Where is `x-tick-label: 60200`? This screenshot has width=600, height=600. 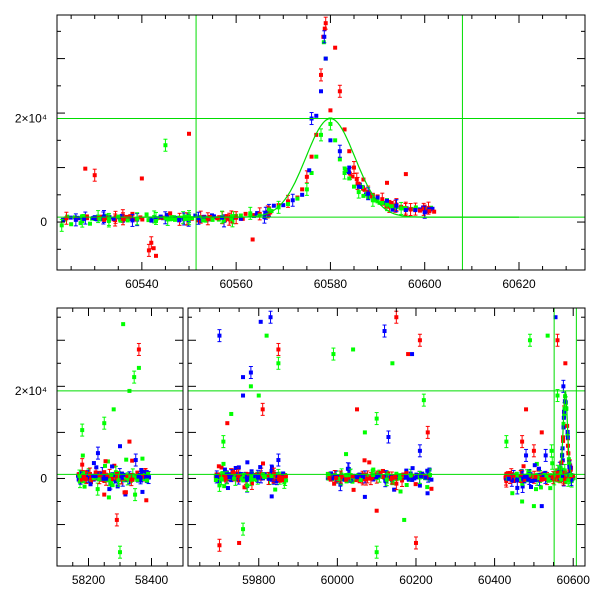
x-tick-label: 60200 is located at coordinates (416, 580).